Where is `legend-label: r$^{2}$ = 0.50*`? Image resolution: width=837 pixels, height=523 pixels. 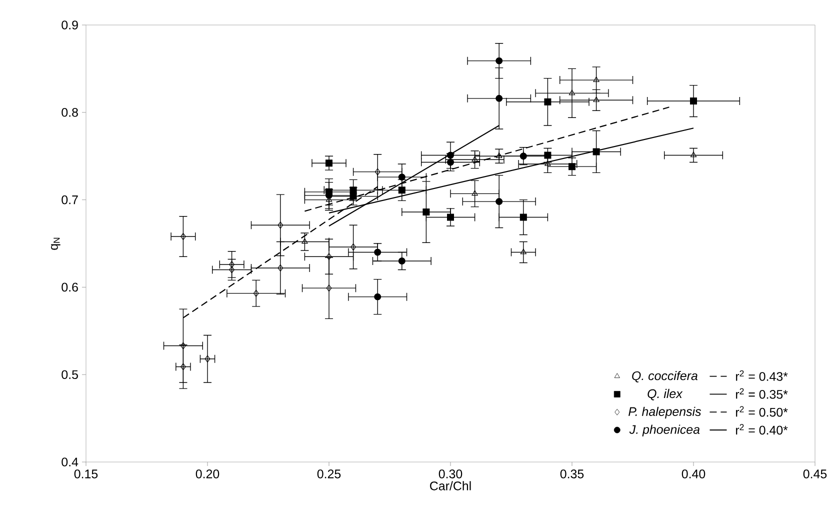
legend-label: r$^{2}$ = 0.50* is located at coordinates (762, 411).